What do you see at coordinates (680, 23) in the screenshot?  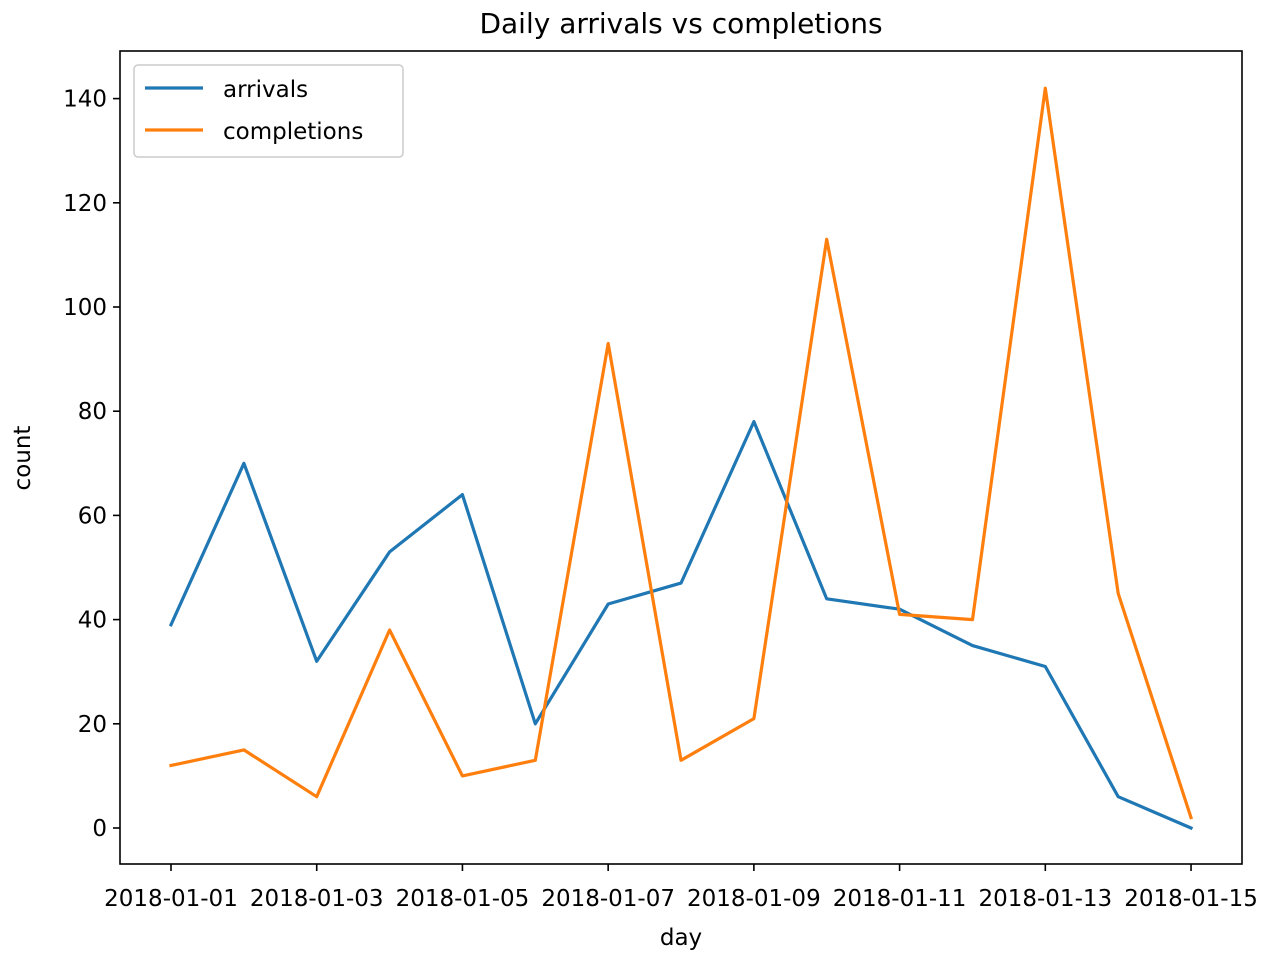 I see `chart-title: Daily arrivals vs completions` at bounding box center [680, 23].